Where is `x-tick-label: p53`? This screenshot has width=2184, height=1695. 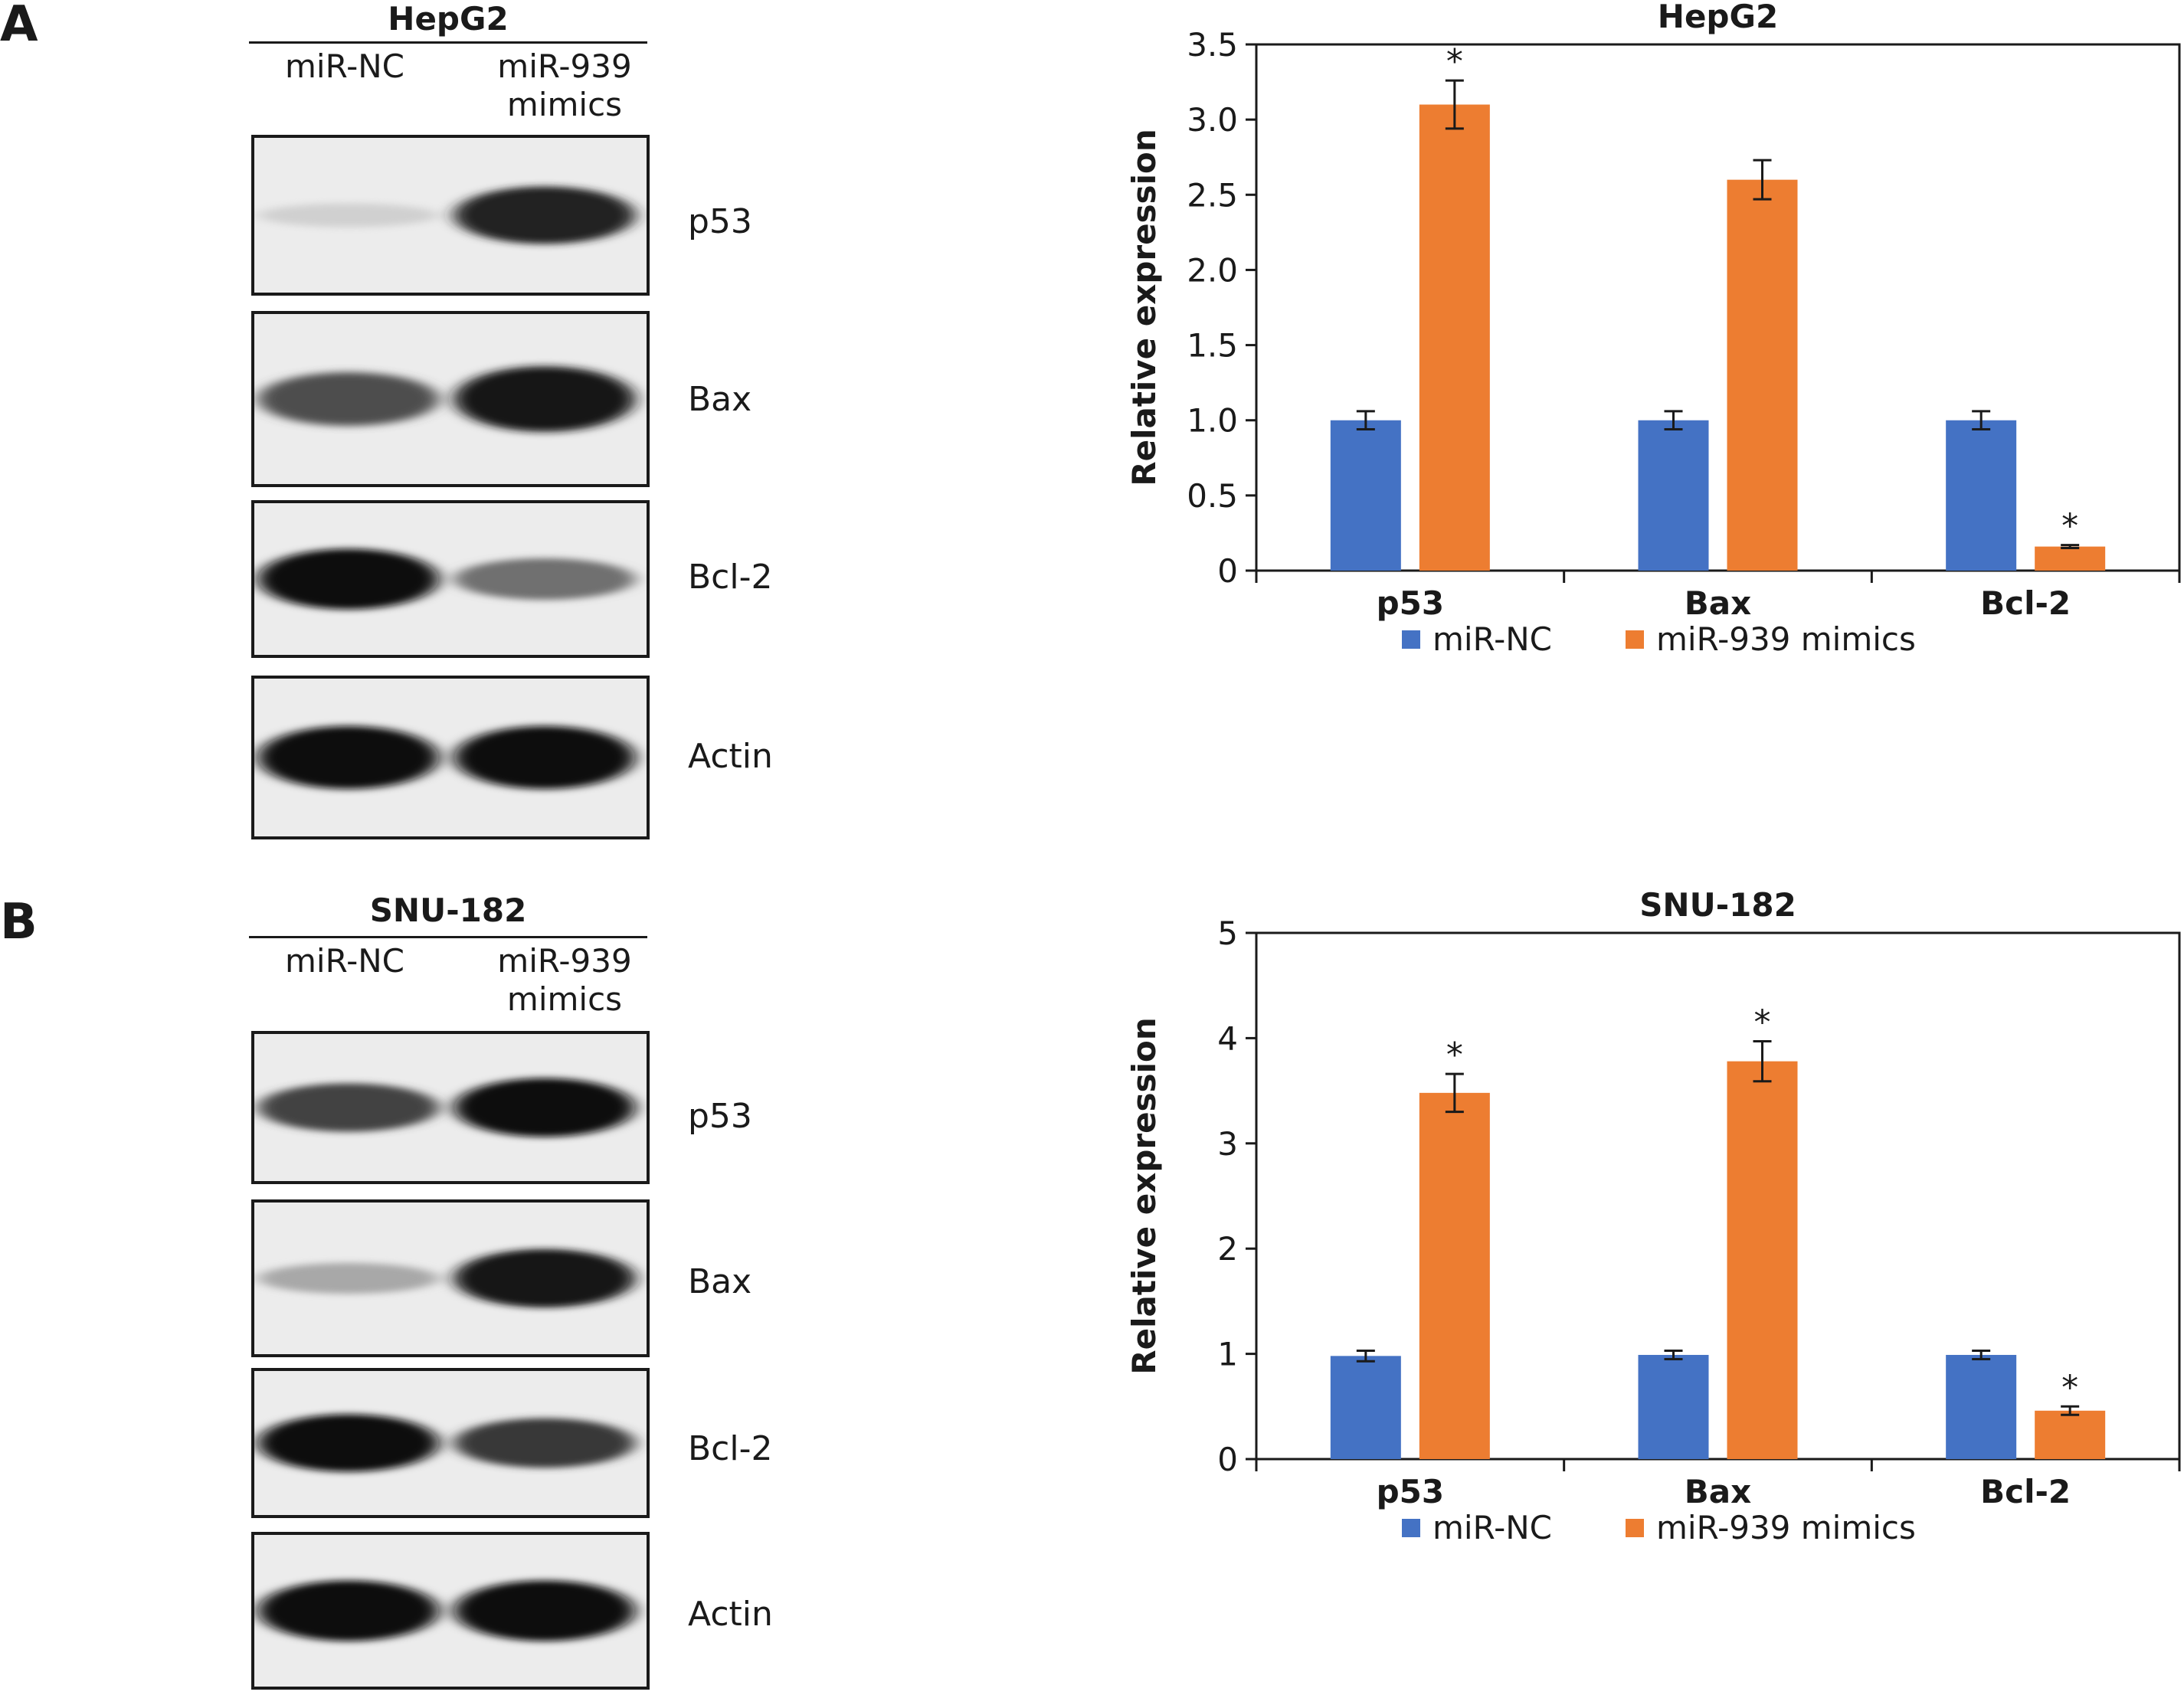
x-tick-label: p53 is located at coordinates (1411, 1491).